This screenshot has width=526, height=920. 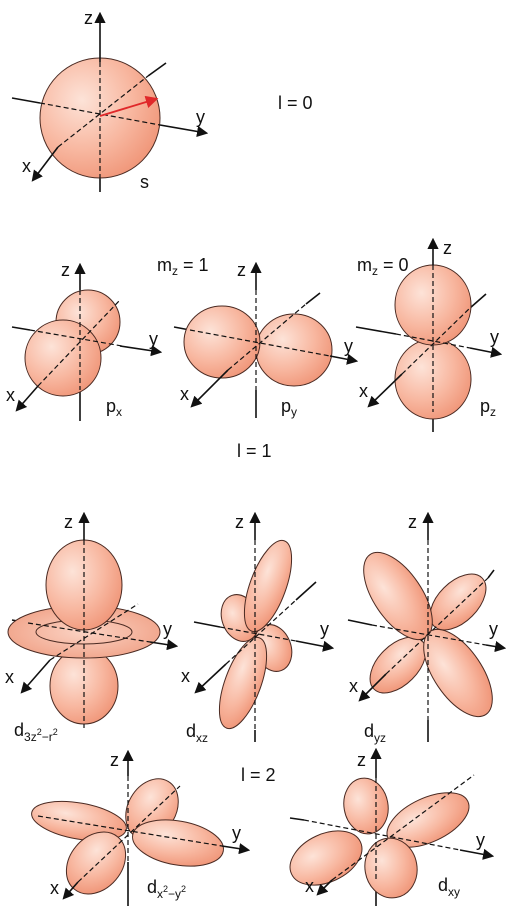 I want to click on py-lobe-left, so click(x=222, y=342).